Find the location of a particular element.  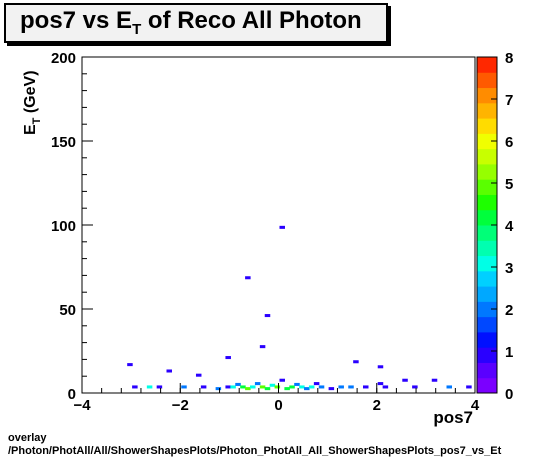

z-tick-label: 7 is located at coordinates (509, 100).